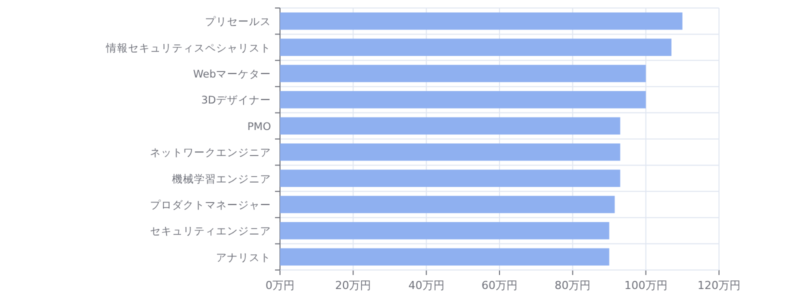 The height and width of the screenshot is (300, 800). What do you see at coordinates (426, 285) in the screenshot?
I see `x-tick-label: 40万円` at bounding box center [426, 285].